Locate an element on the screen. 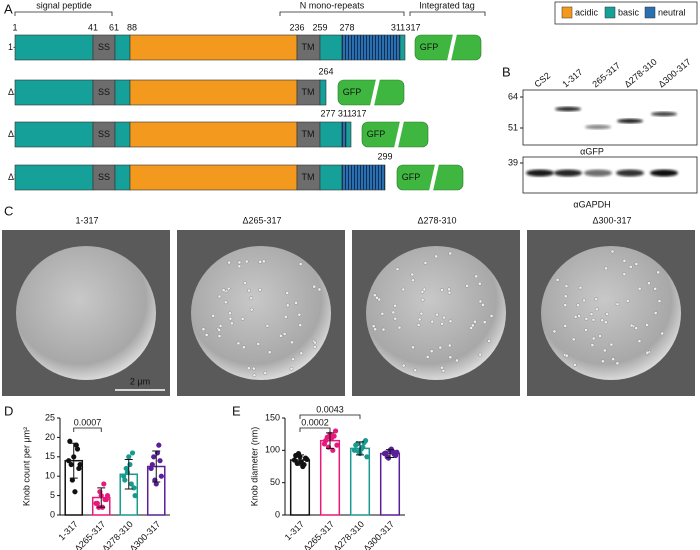 Image resolution: width=700 pixels, height=550 pixels. label: 2 μm is located at coordinates (140, 381).